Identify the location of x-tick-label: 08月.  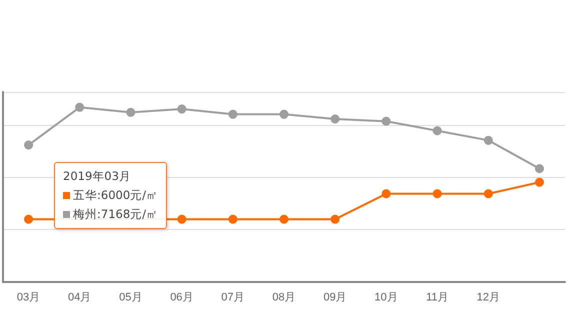
(284, 298).